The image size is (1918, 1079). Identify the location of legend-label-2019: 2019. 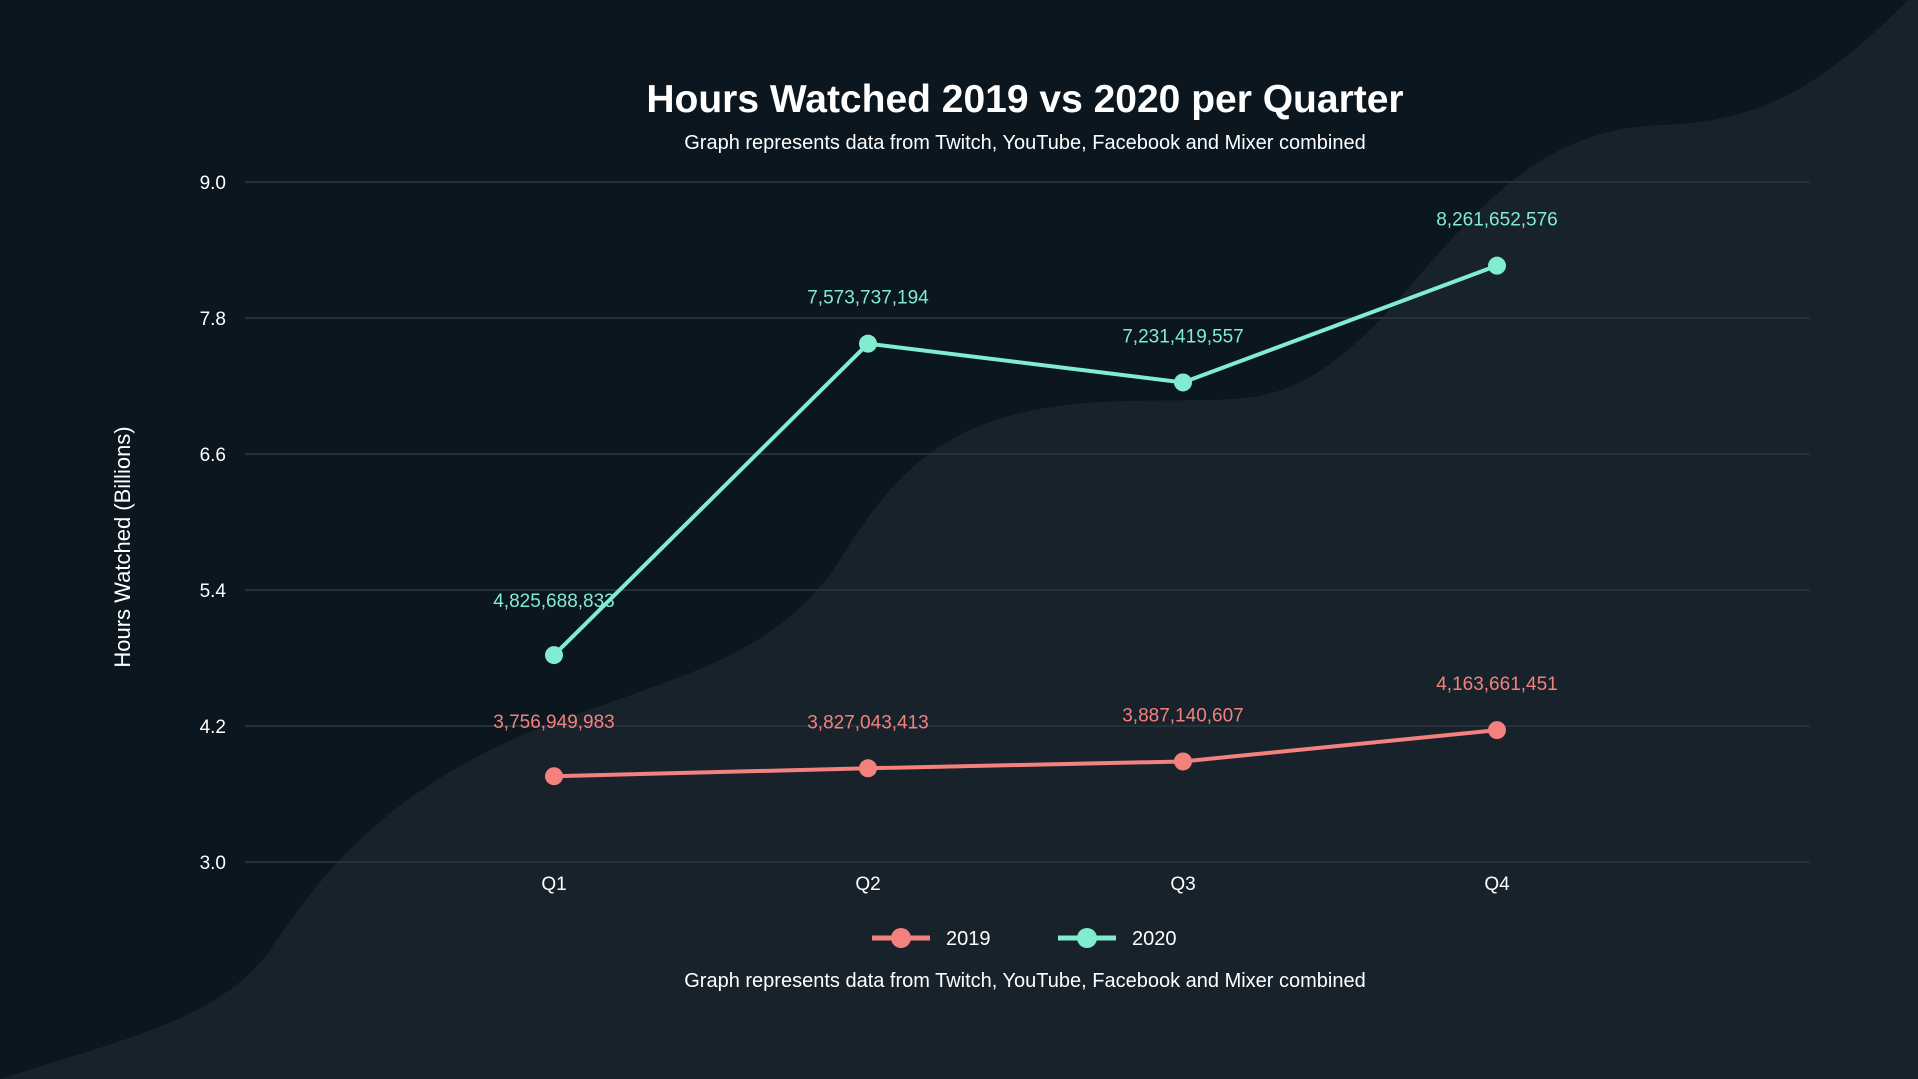
(968, 939).